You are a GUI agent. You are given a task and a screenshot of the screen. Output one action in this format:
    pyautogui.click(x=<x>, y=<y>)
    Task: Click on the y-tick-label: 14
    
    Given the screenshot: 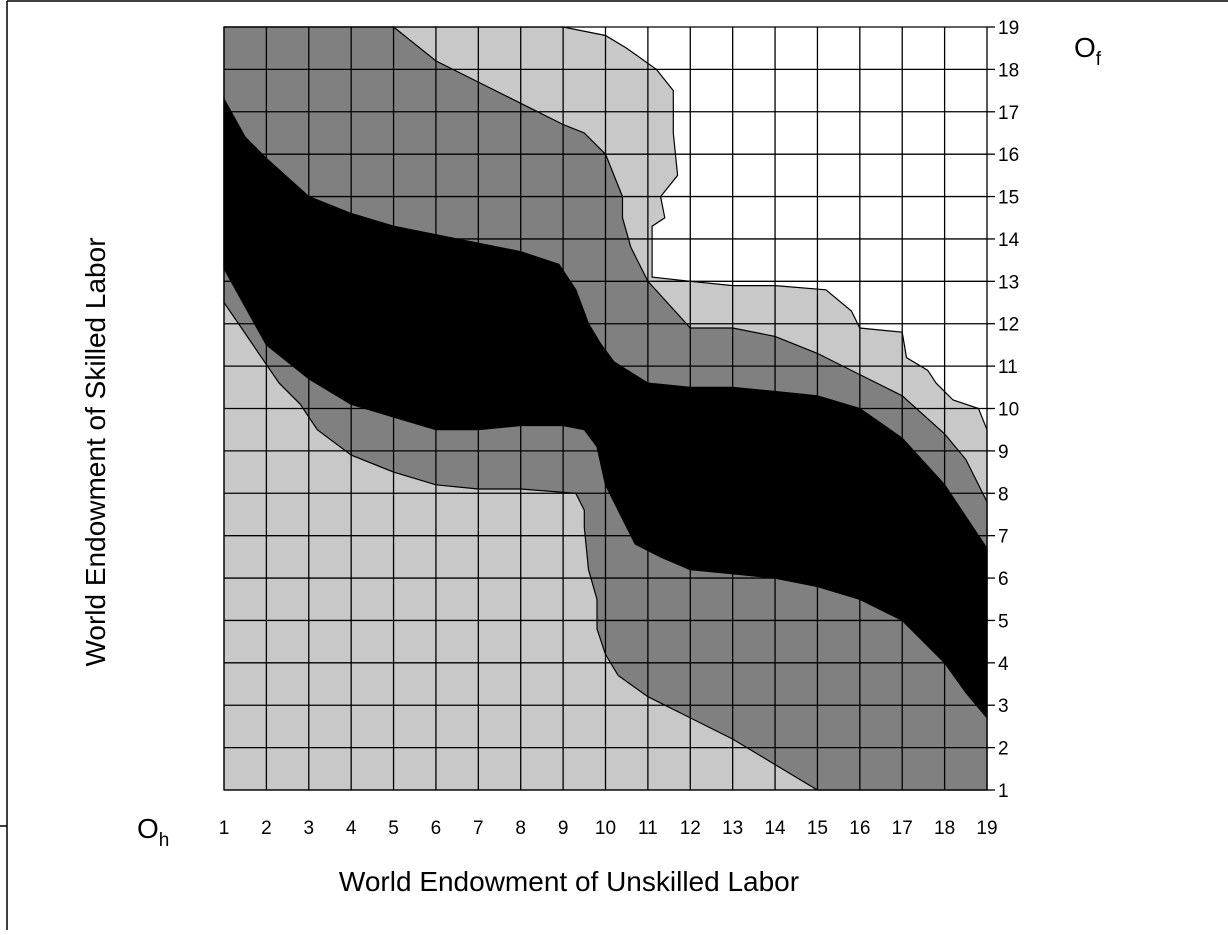 What is the action you would take?
    pyautogui.click(x=1009, y=240)
    